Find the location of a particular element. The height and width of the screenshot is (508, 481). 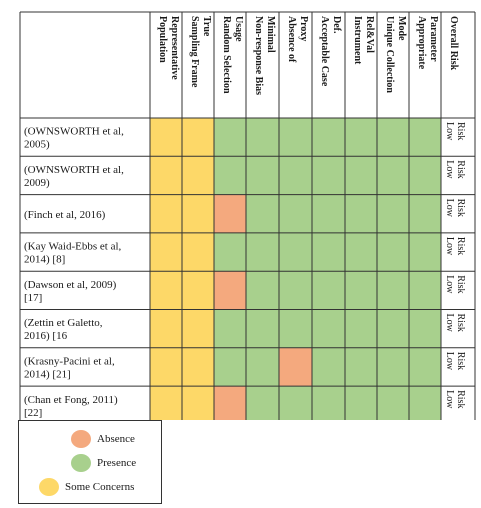

study-name: [22] is located at coordinates (33, 413).